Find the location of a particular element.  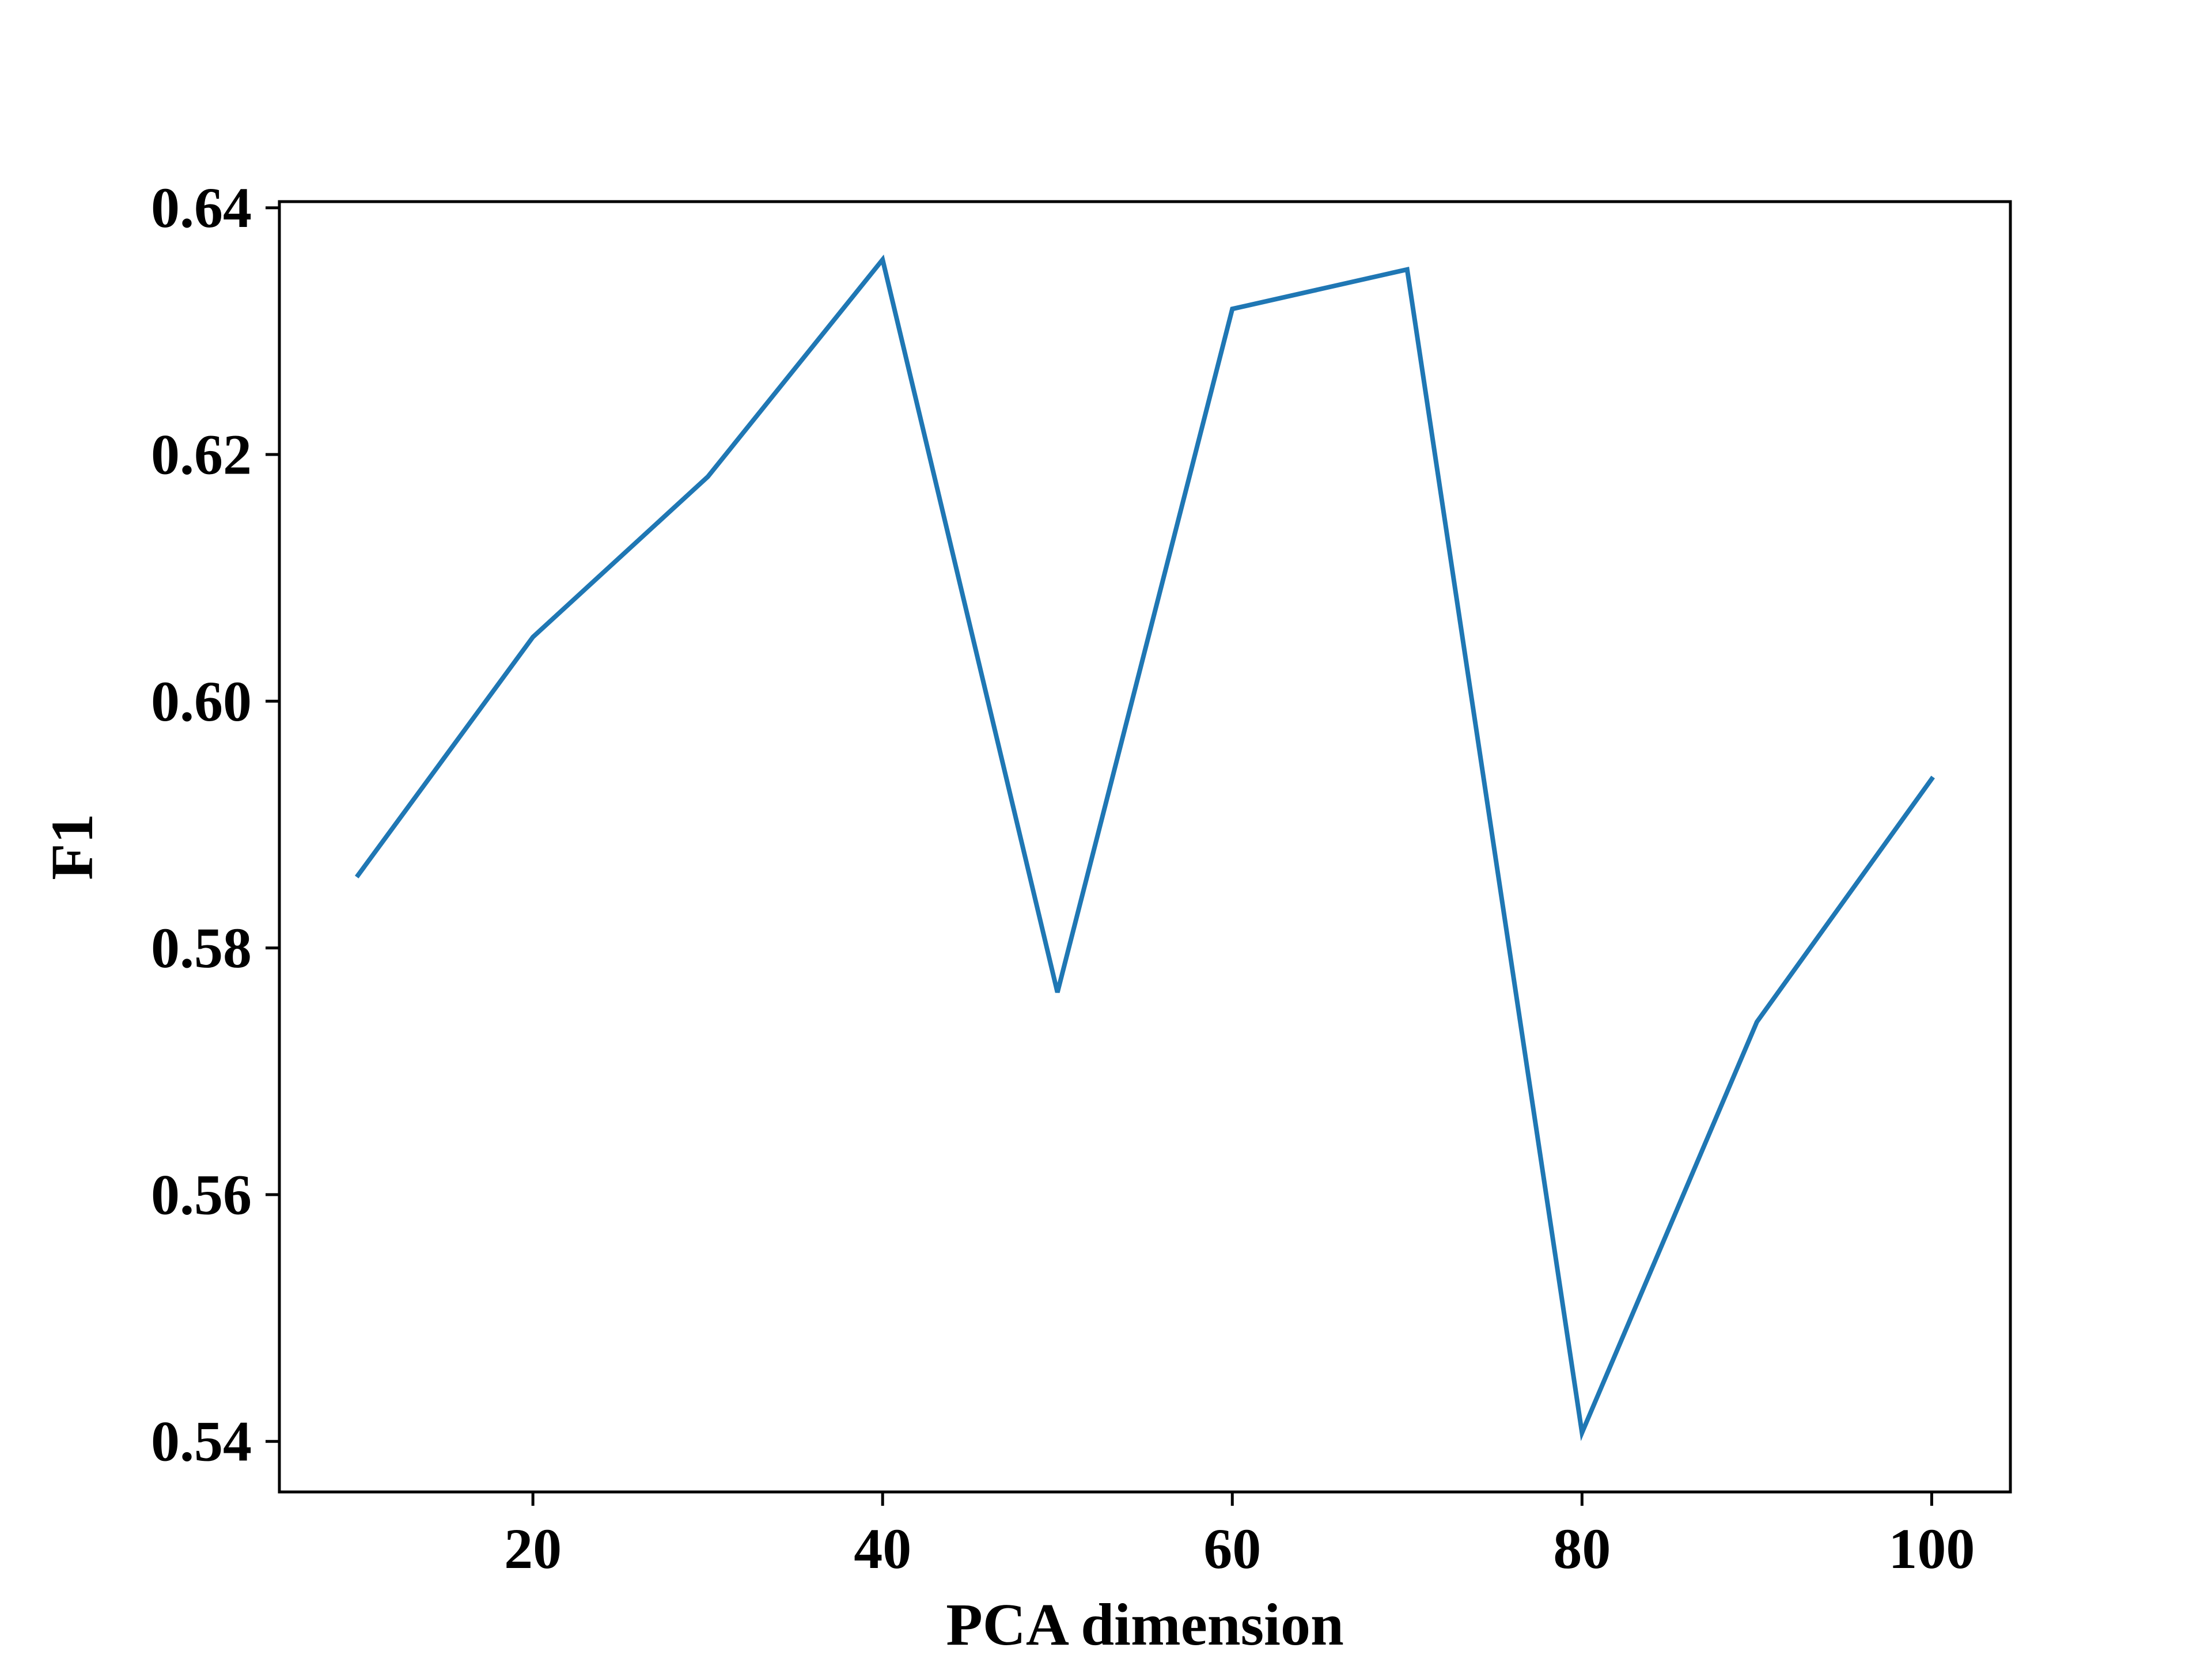

x-tick-label: 100 is located at coordinates (1931, 1549).